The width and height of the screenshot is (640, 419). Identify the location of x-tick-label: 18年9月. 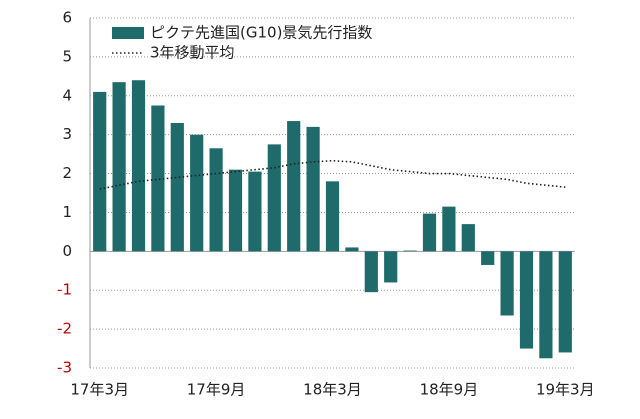
(449, 390).